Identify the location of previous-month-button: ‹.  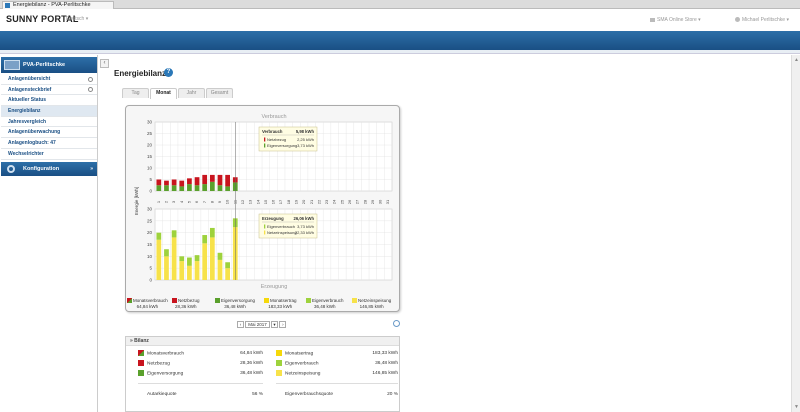
(240, 324).